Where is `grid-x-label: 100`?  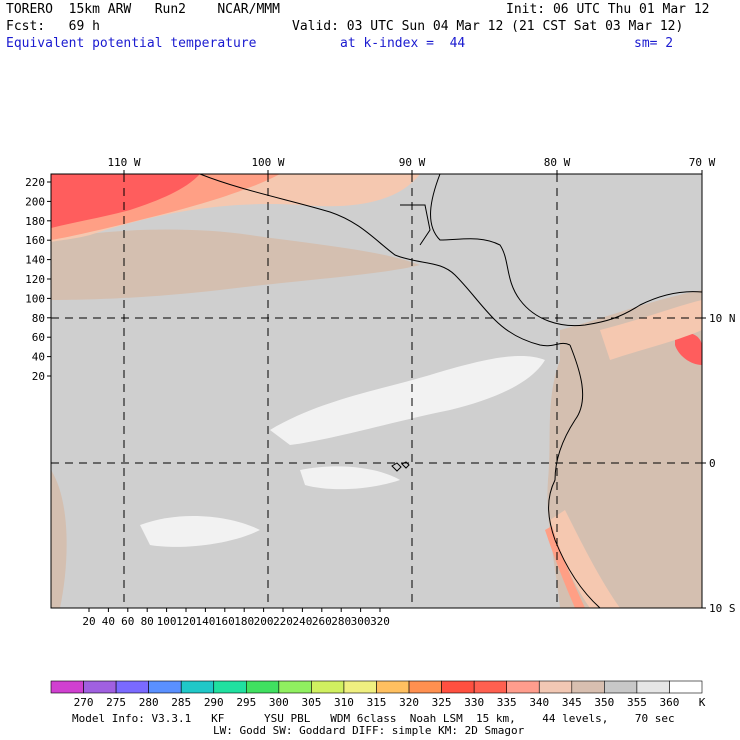
grid-x-label: 100 is located at coordinates (167, 621).